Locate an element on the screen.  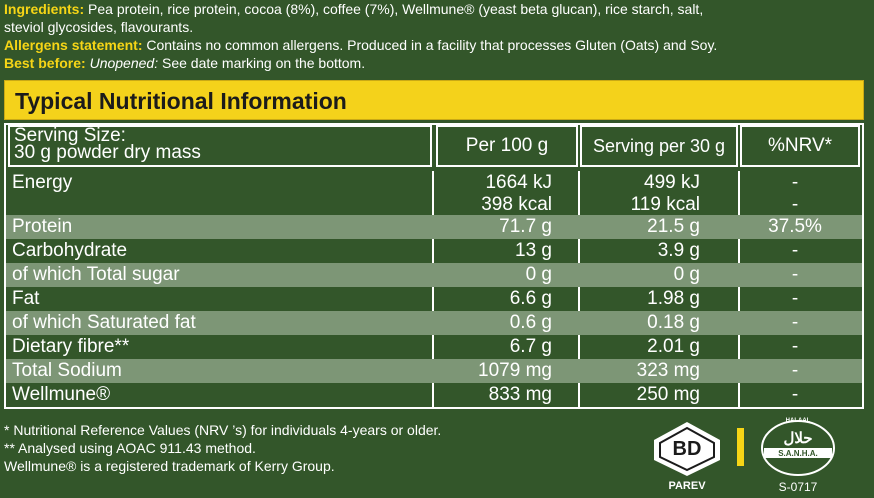
table-row: Wellmune® 833 mg 250 mg - is located at coordinates (434, 395).